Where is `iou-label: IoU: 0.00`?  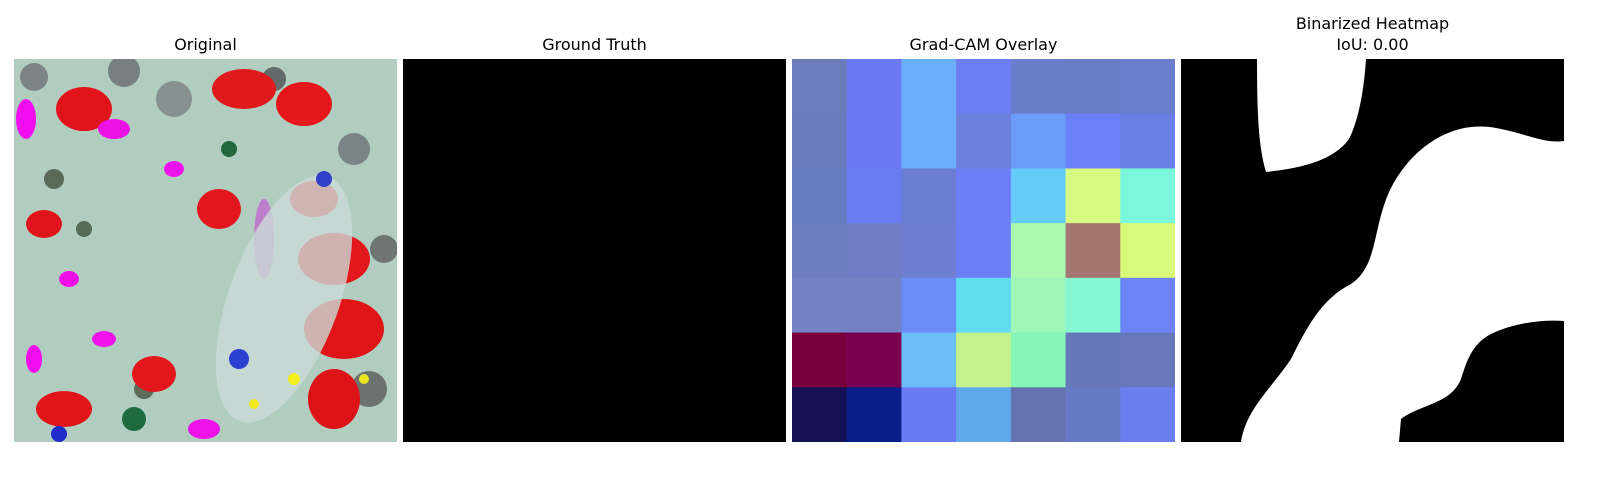 iou-label: IoU: 0.00 is located at coordinates (1372, 44).